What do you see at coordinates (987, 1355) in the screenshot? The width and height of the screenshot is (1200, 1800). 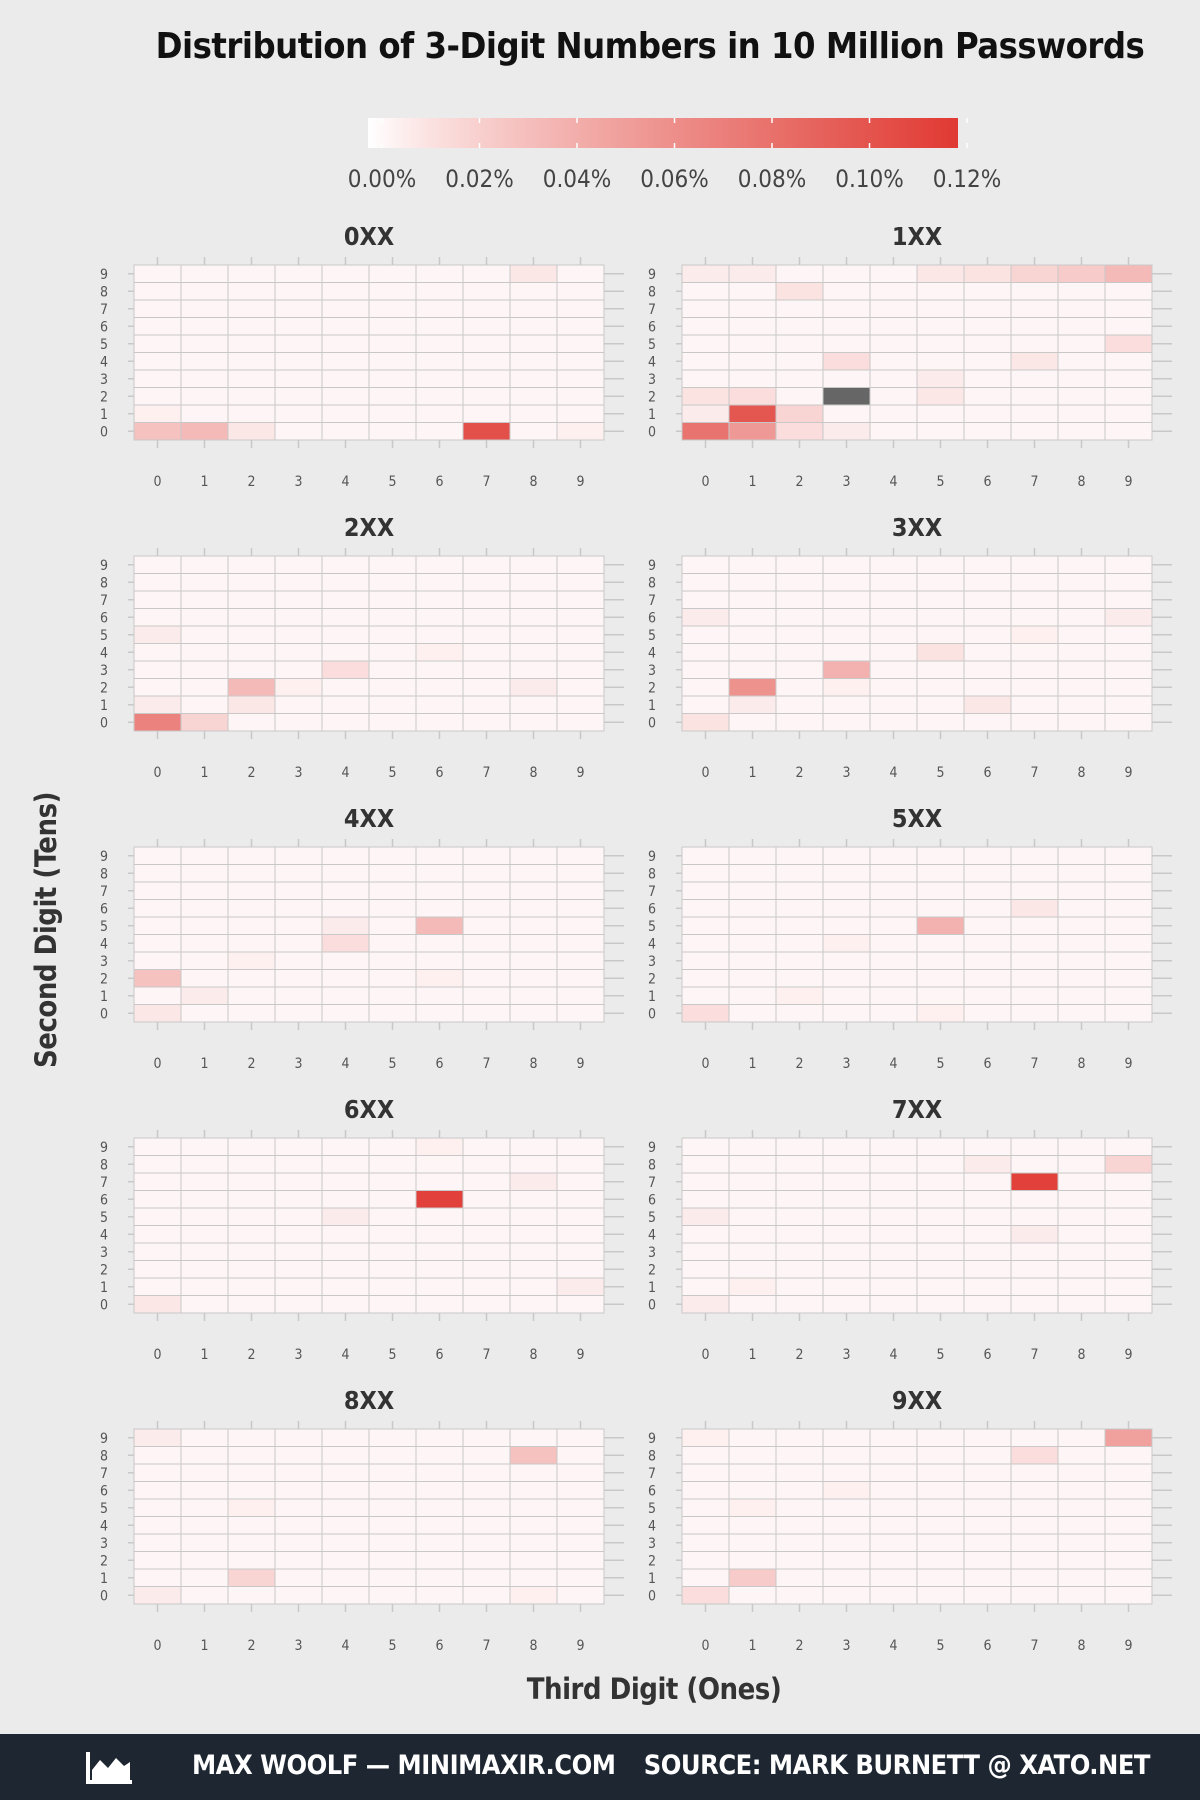 I see `x-tick-label: 6` at bounding box center [987, 1355].